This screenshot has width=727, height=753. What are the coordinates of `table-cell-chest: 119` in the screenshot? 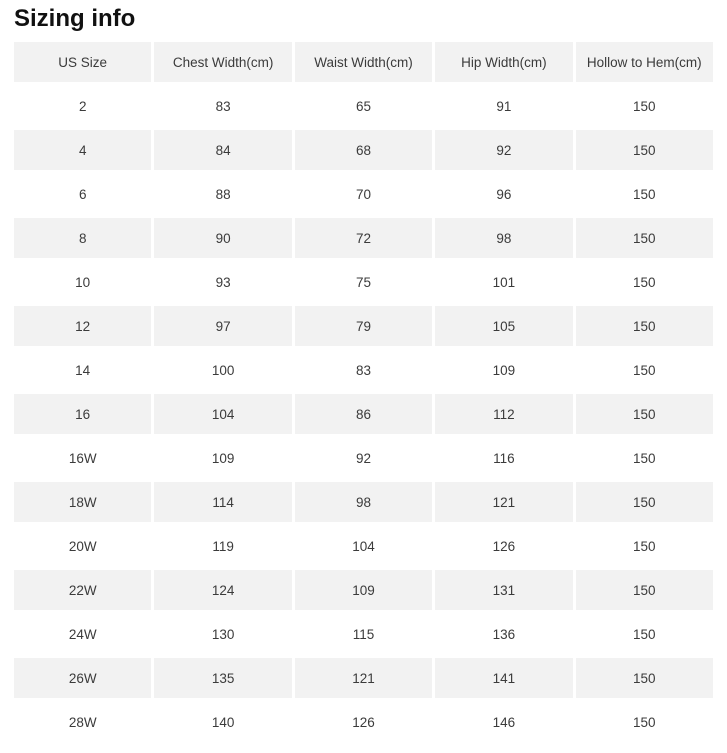 It's located at (223, 546).